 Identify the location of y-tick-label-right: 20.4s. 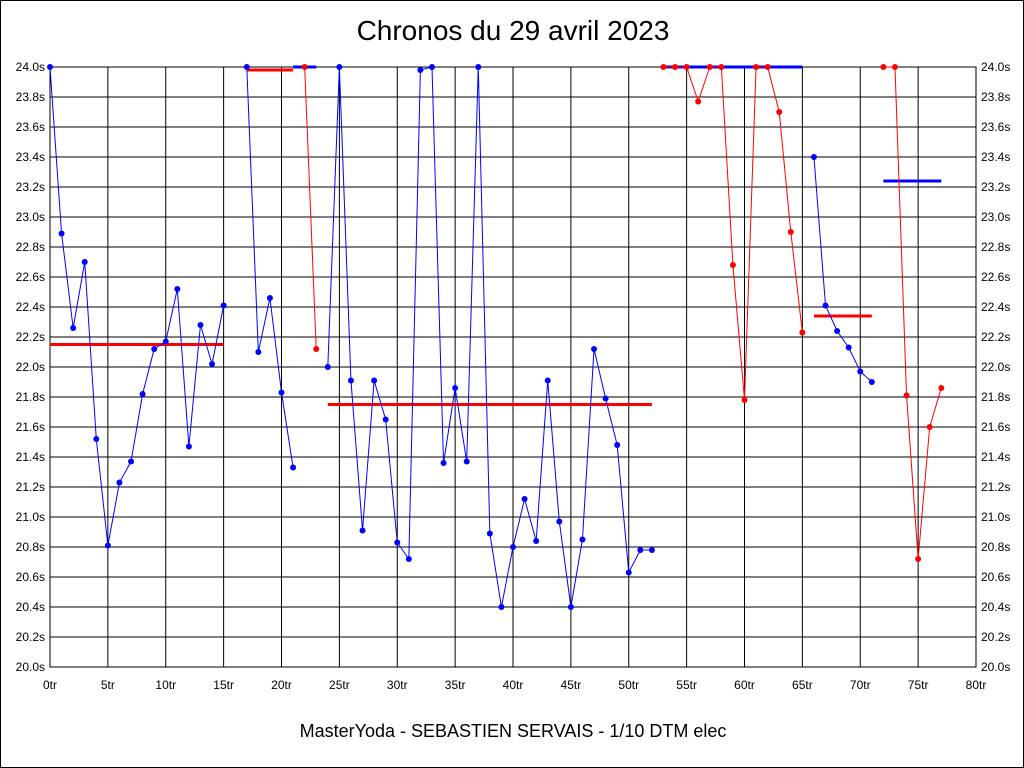
(995, 607).